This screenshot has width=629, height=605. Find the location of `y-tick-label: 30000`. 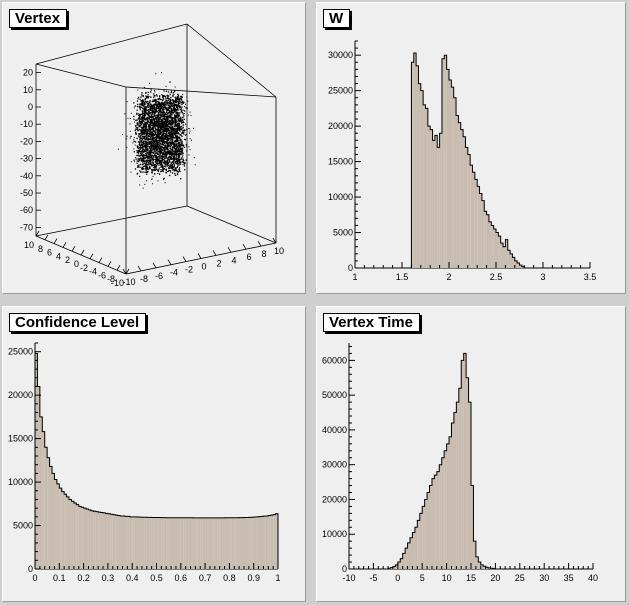

y-tick-label: 30000 is located at coordinates (334, 465).